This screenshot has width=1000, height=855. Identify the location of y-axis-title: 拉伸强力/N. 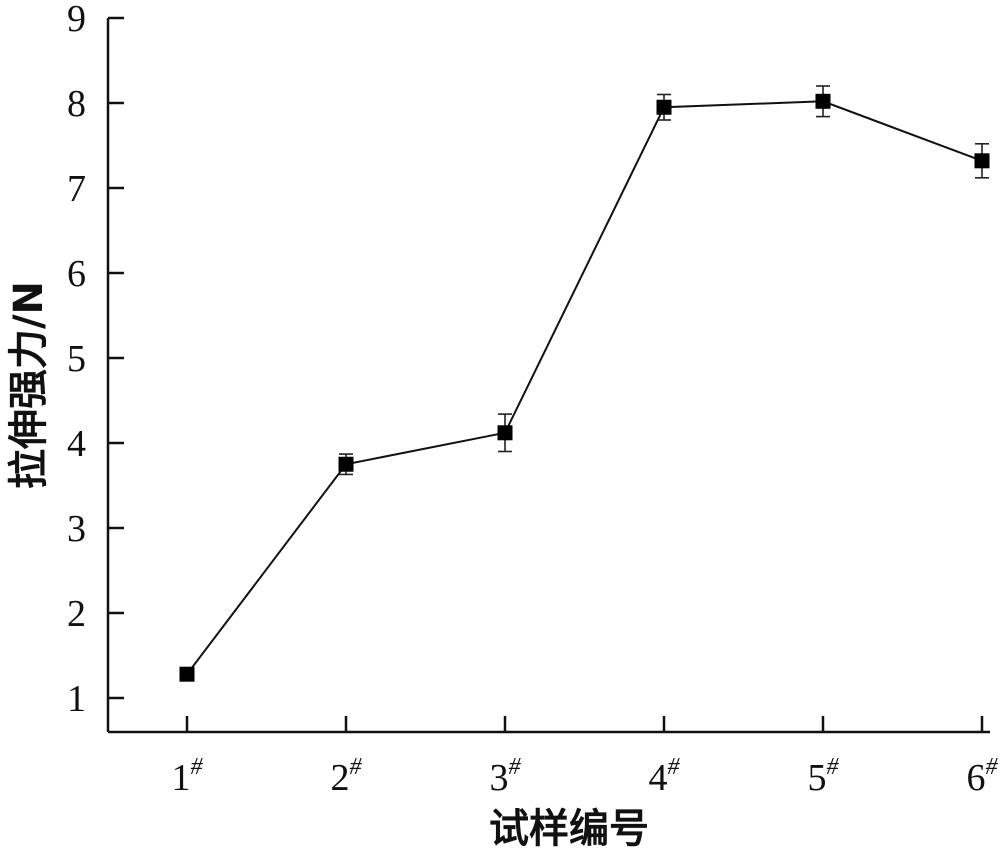
(29, 385).